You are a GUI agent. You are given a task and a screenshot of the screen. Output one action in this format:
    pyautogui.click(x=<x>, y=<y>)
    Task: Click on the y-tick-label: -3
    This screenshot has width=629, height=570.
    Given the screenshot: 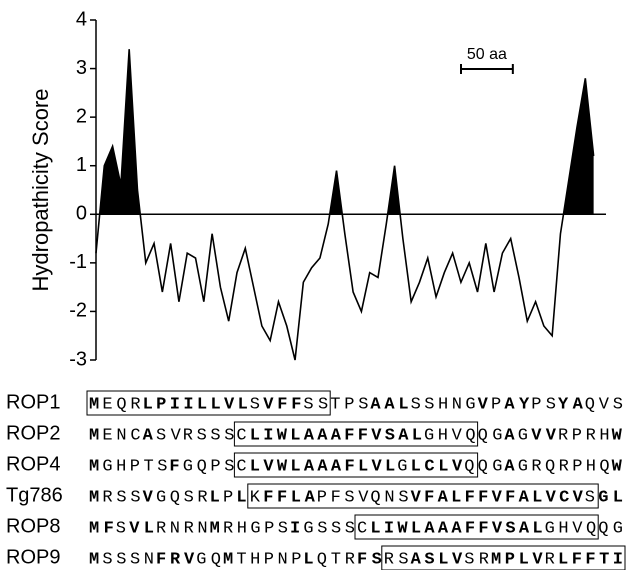 What is the action you would take?
    pyautogui.click(x=78, y=359)
    